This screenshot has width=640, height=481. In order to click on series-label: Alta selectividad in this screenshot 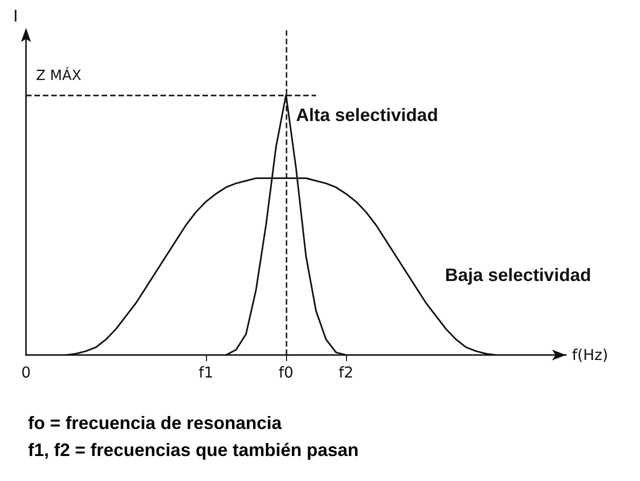, I will do `click(367, 115)`.